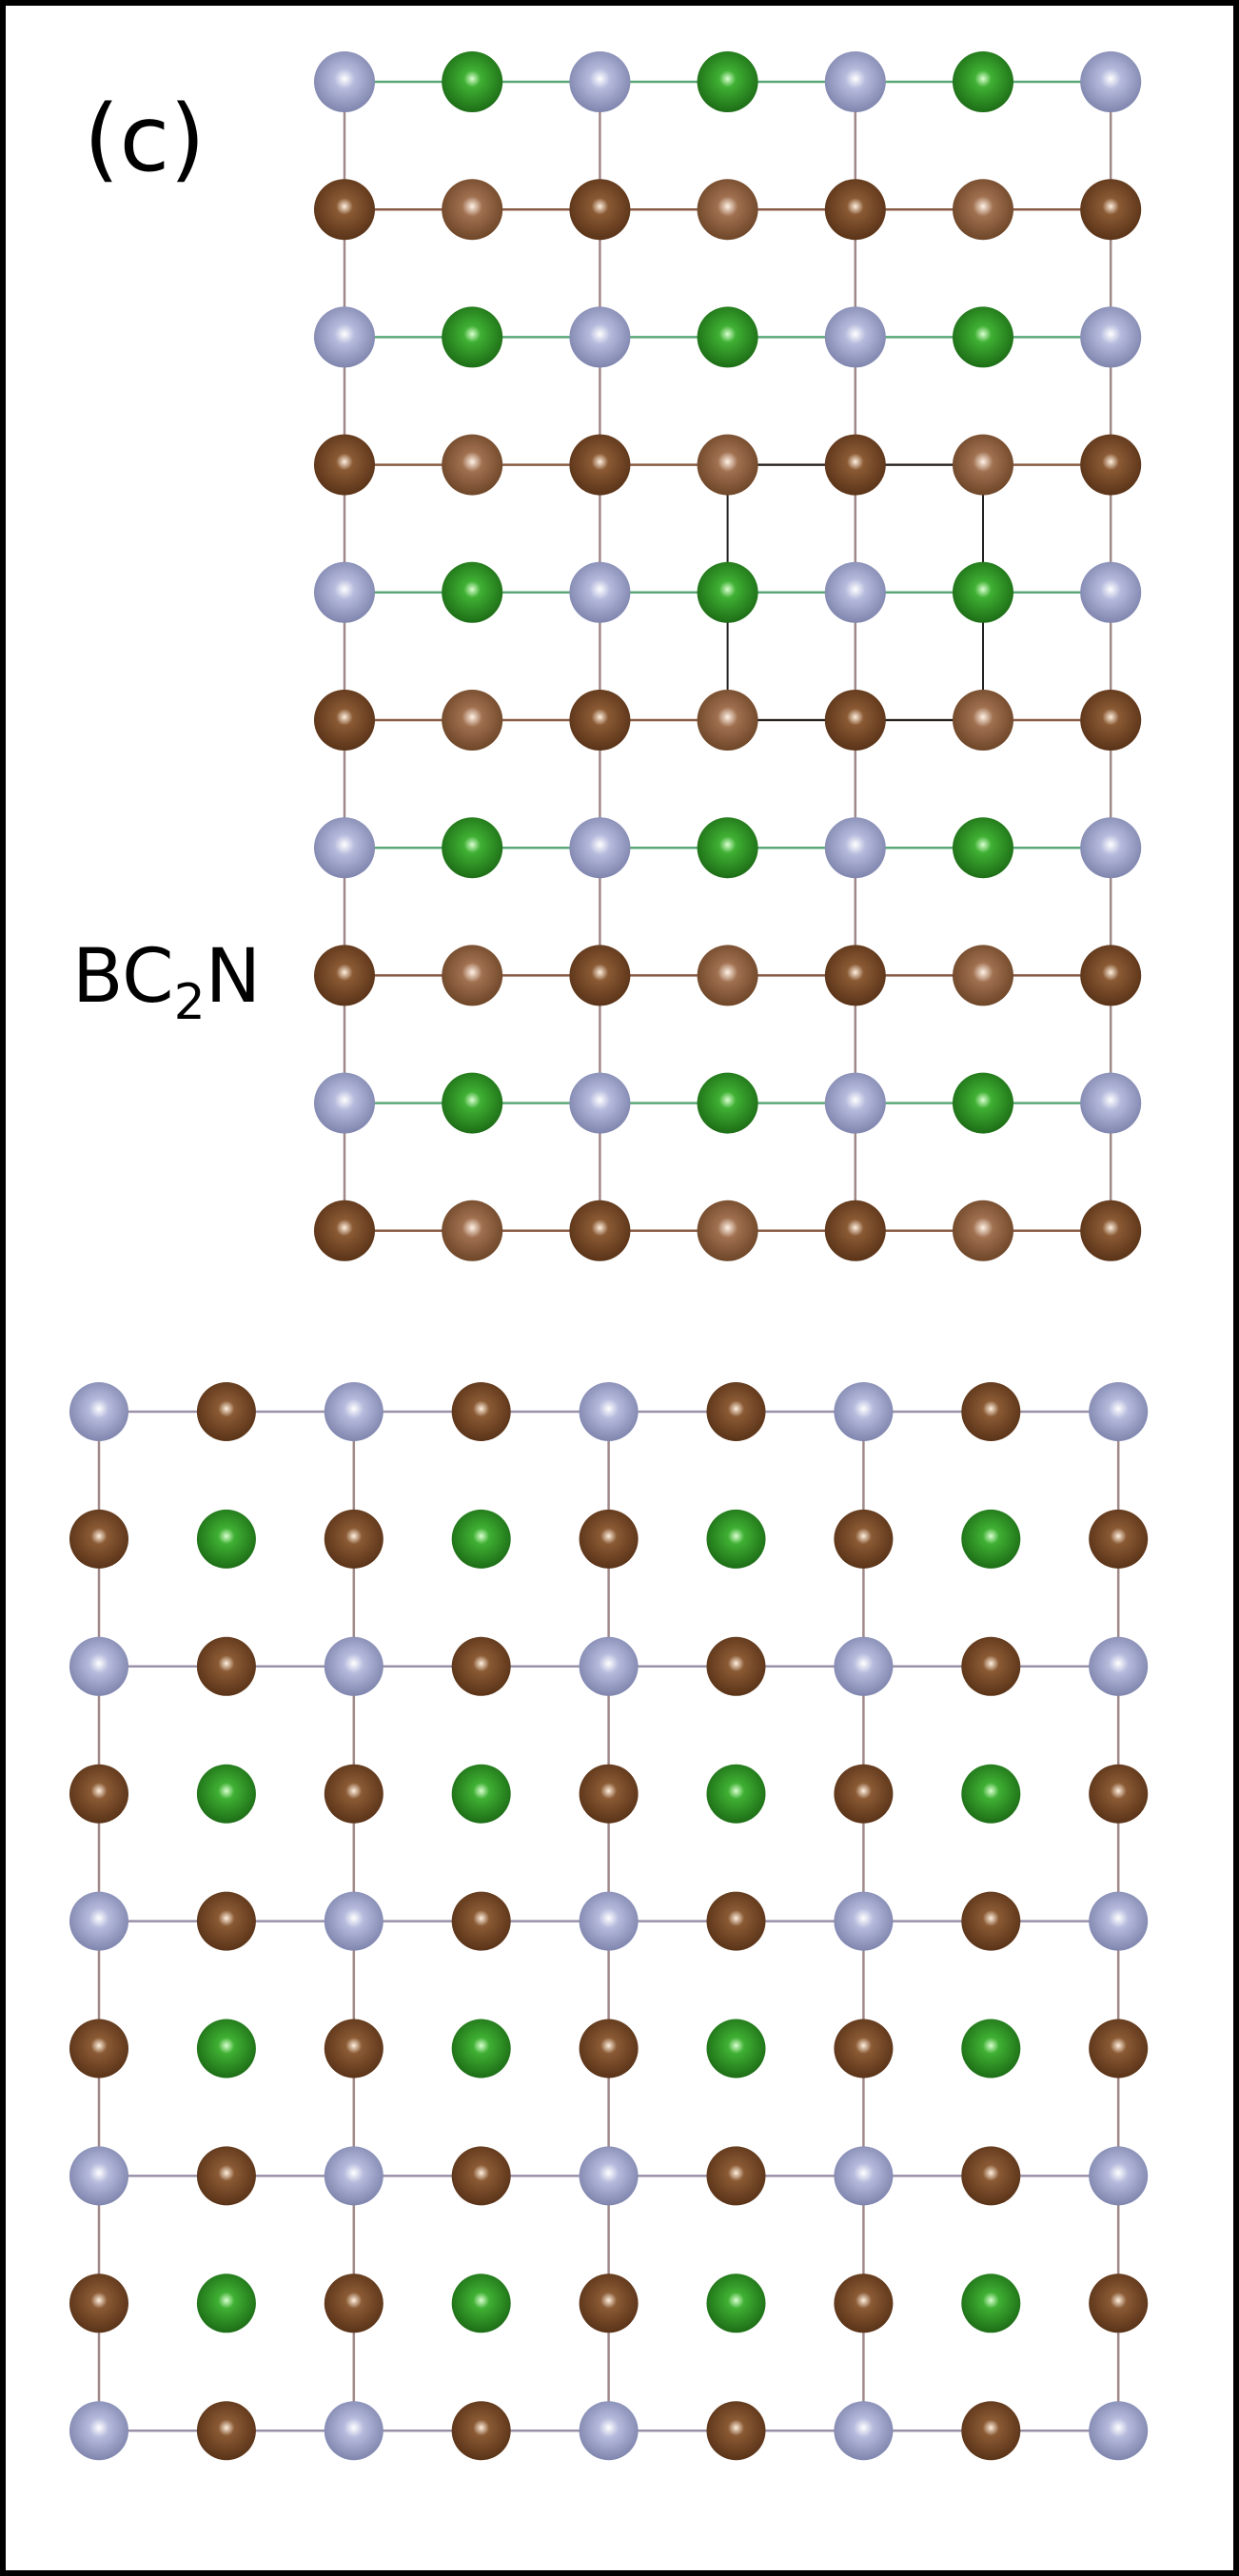 The width and height of the screenshot is (1239, 2576). What do you see at coordinates (145, 139) in the screenshot?
I see `panel-label: (c)` at bounding box center [145, 139].